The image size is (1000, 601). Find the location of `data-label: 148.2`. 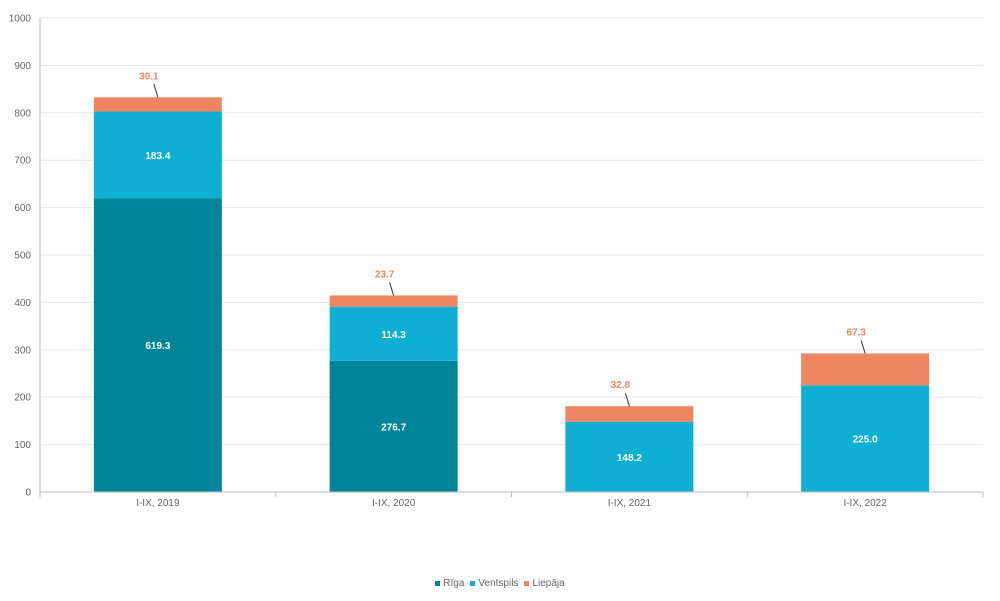

data-label: 148.2 is located at coordinates (629, 458).